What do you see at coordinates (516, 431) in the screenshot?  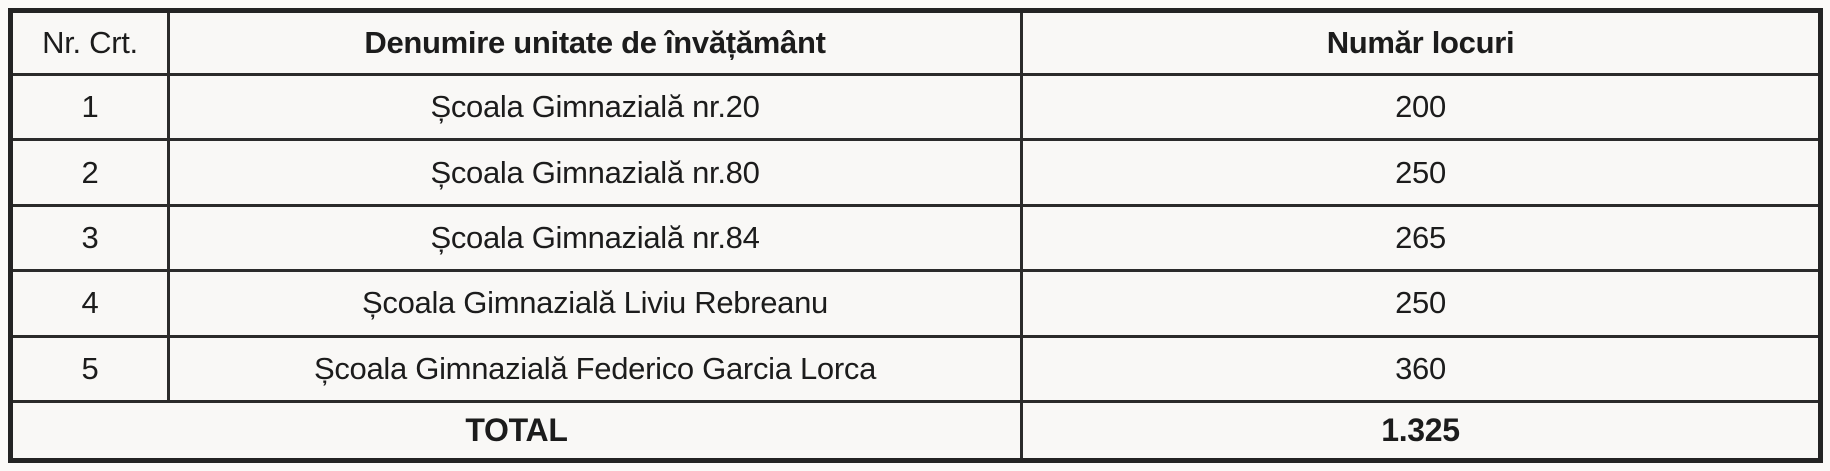 I see `total-label: TOTAL` at bounding box center [516, 431].